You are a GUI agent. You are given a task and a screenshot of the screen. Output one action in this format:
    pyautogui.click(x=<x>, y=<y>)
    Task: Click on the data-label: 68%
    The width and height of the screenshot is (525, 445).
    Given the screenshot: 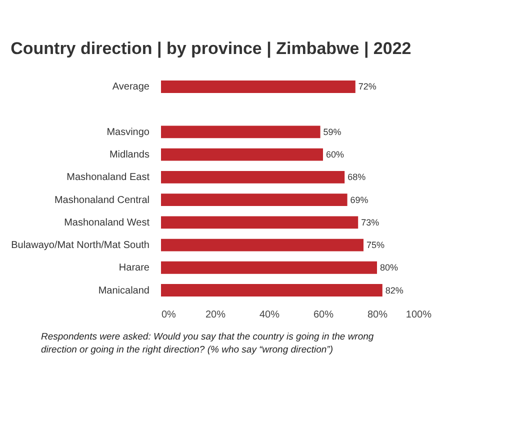 What is the action you would take?
    pyautogui.click(x=357, y=177)
    